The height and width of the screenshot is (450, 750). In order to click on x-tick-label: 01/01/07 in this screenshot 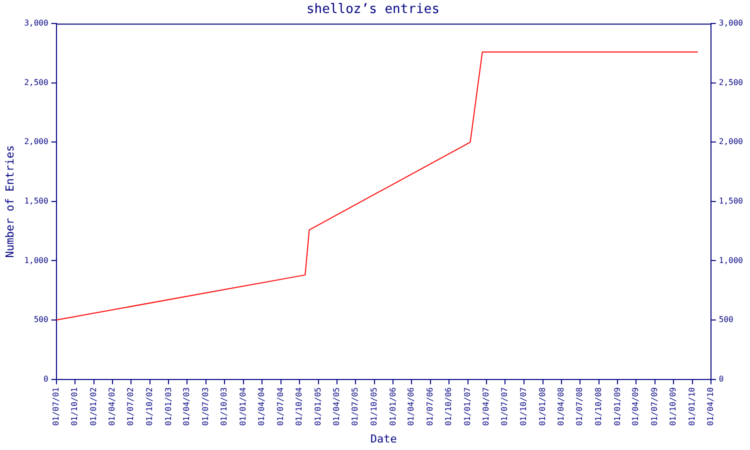, I will do `click(467, 406)`.